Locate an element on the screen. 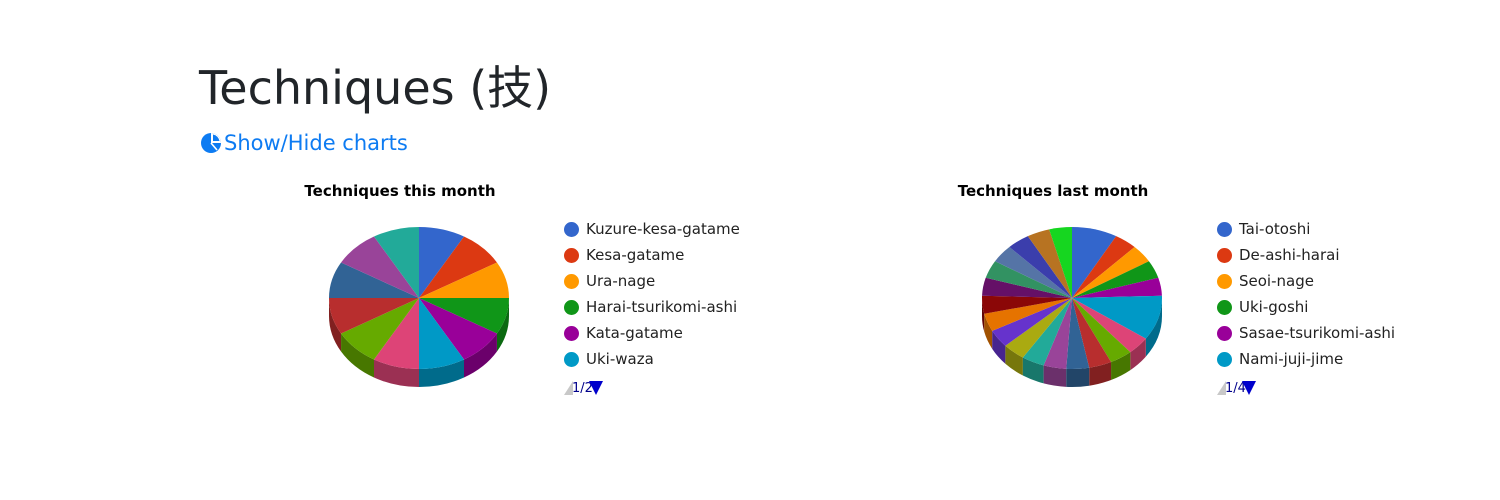  pie-slice-kata-gatame is located at coordinates (458, 329).